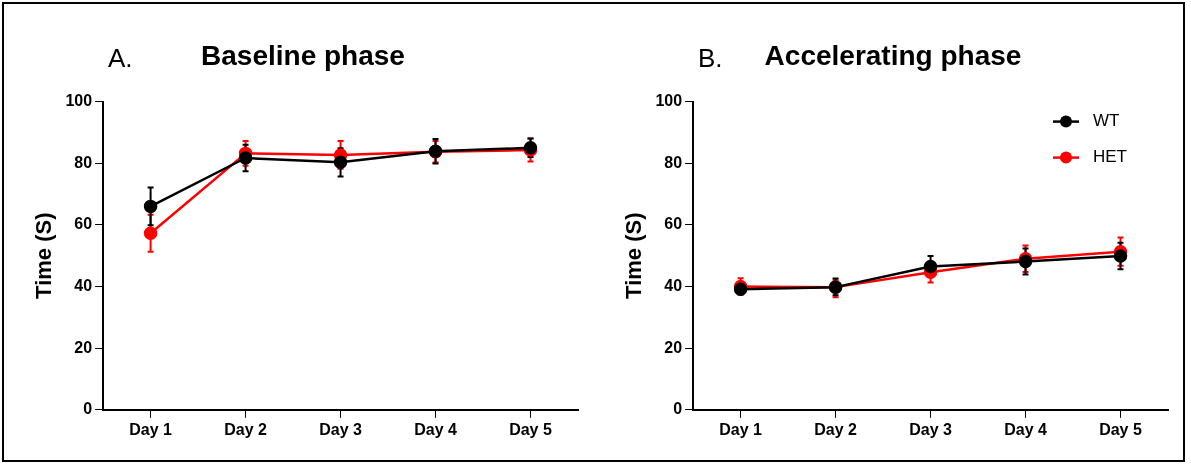 The width and height of the screenshot is (1191, 466). I want to click on legend-label: HET, so click(1110, 157).